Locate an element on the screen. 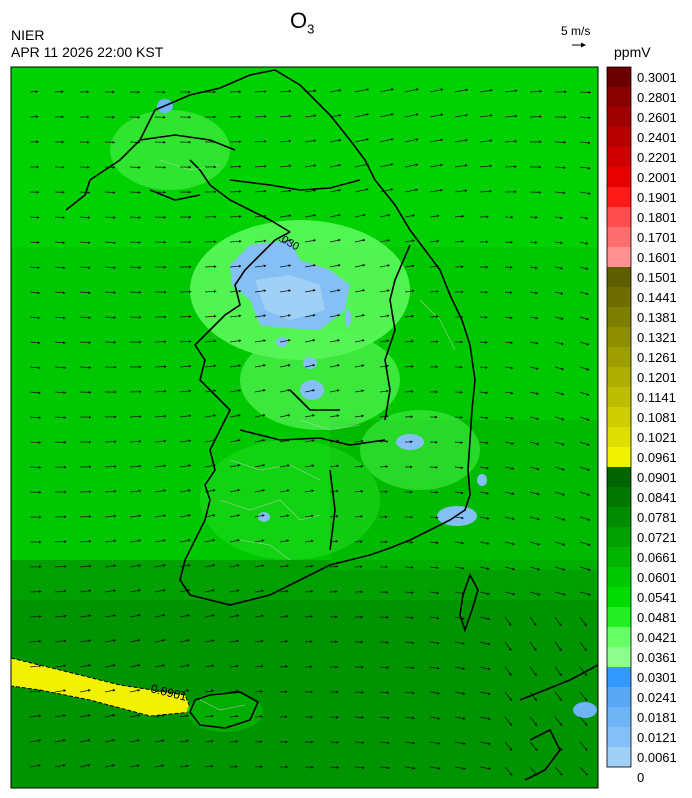  colorbar-tick-label: 0.1701 is located at coordinates (657, 237).